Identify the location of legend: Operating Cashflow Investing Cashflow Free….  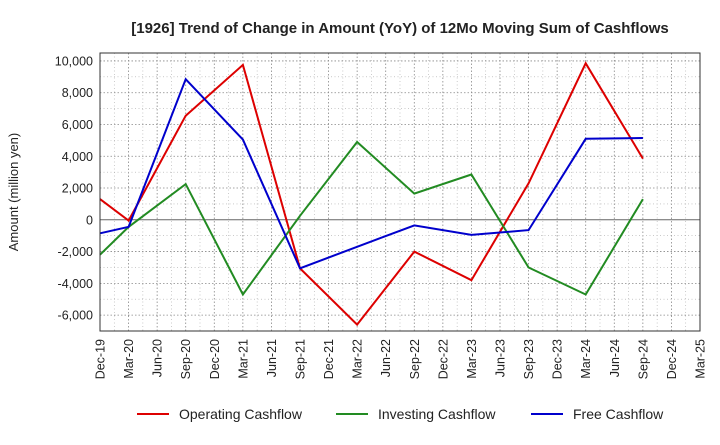
(400, 414).